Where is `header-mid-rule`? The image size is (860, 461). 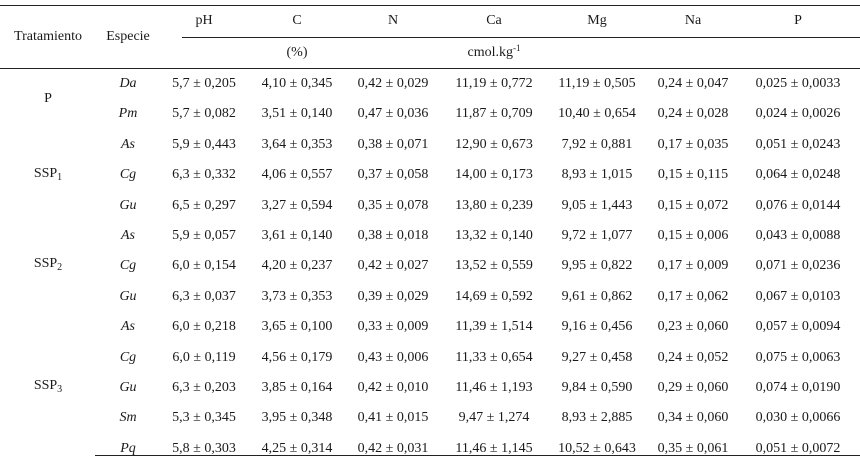
header-mid-rule is located at coordinates (521, 37).